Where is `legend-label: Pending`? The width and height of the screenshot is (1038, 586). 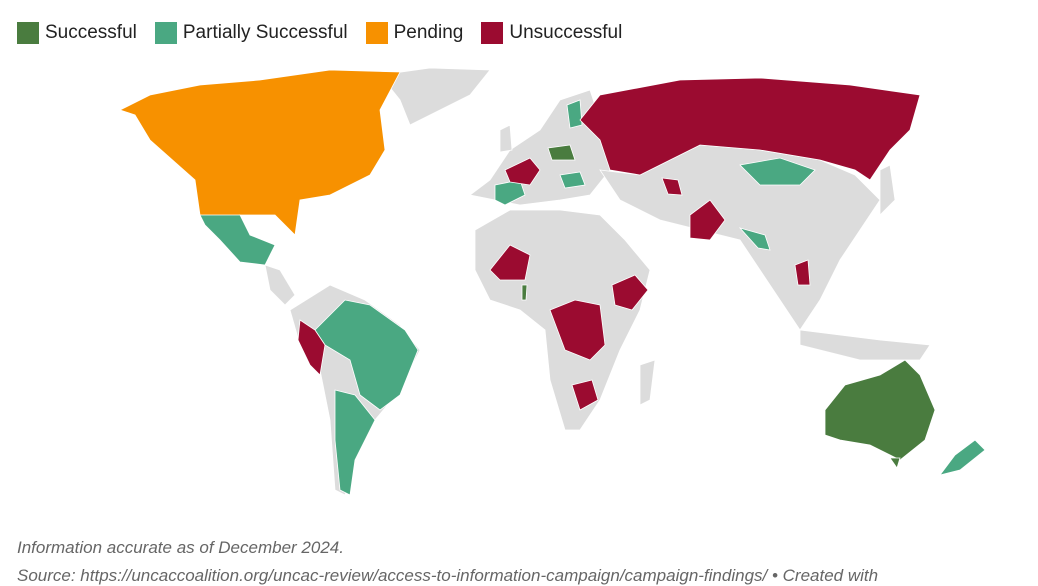
legend-label: Pending is located at coordinates (428, 32).